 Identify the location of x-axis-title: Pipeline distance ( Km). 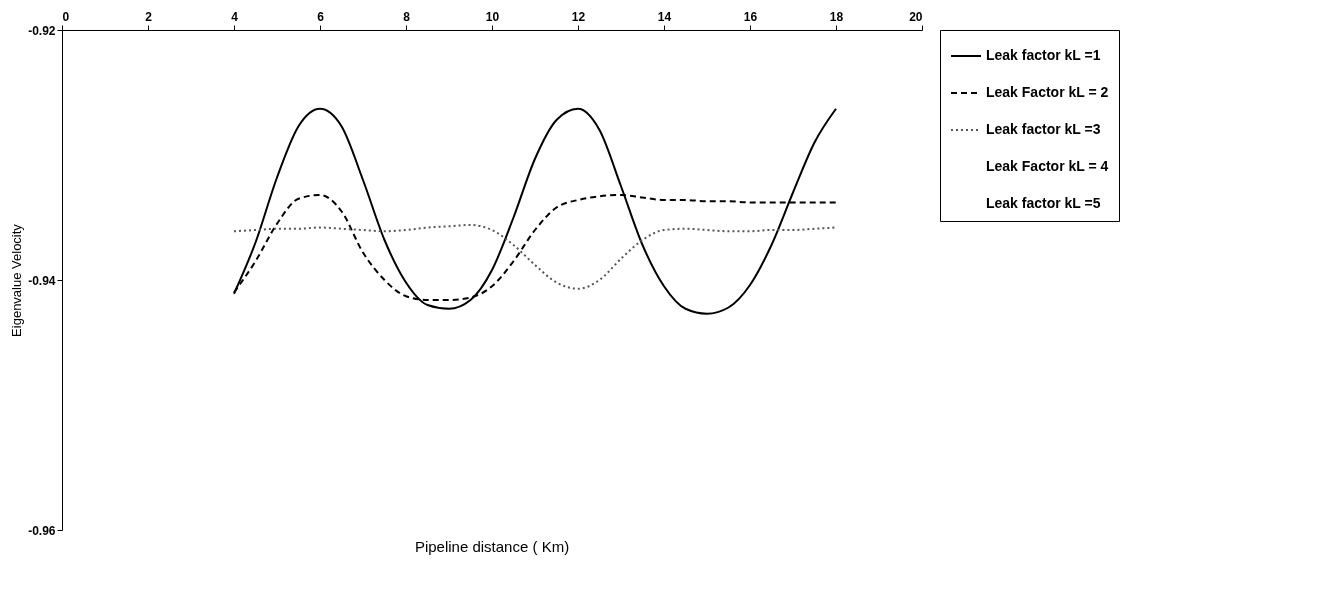
(492, 546).